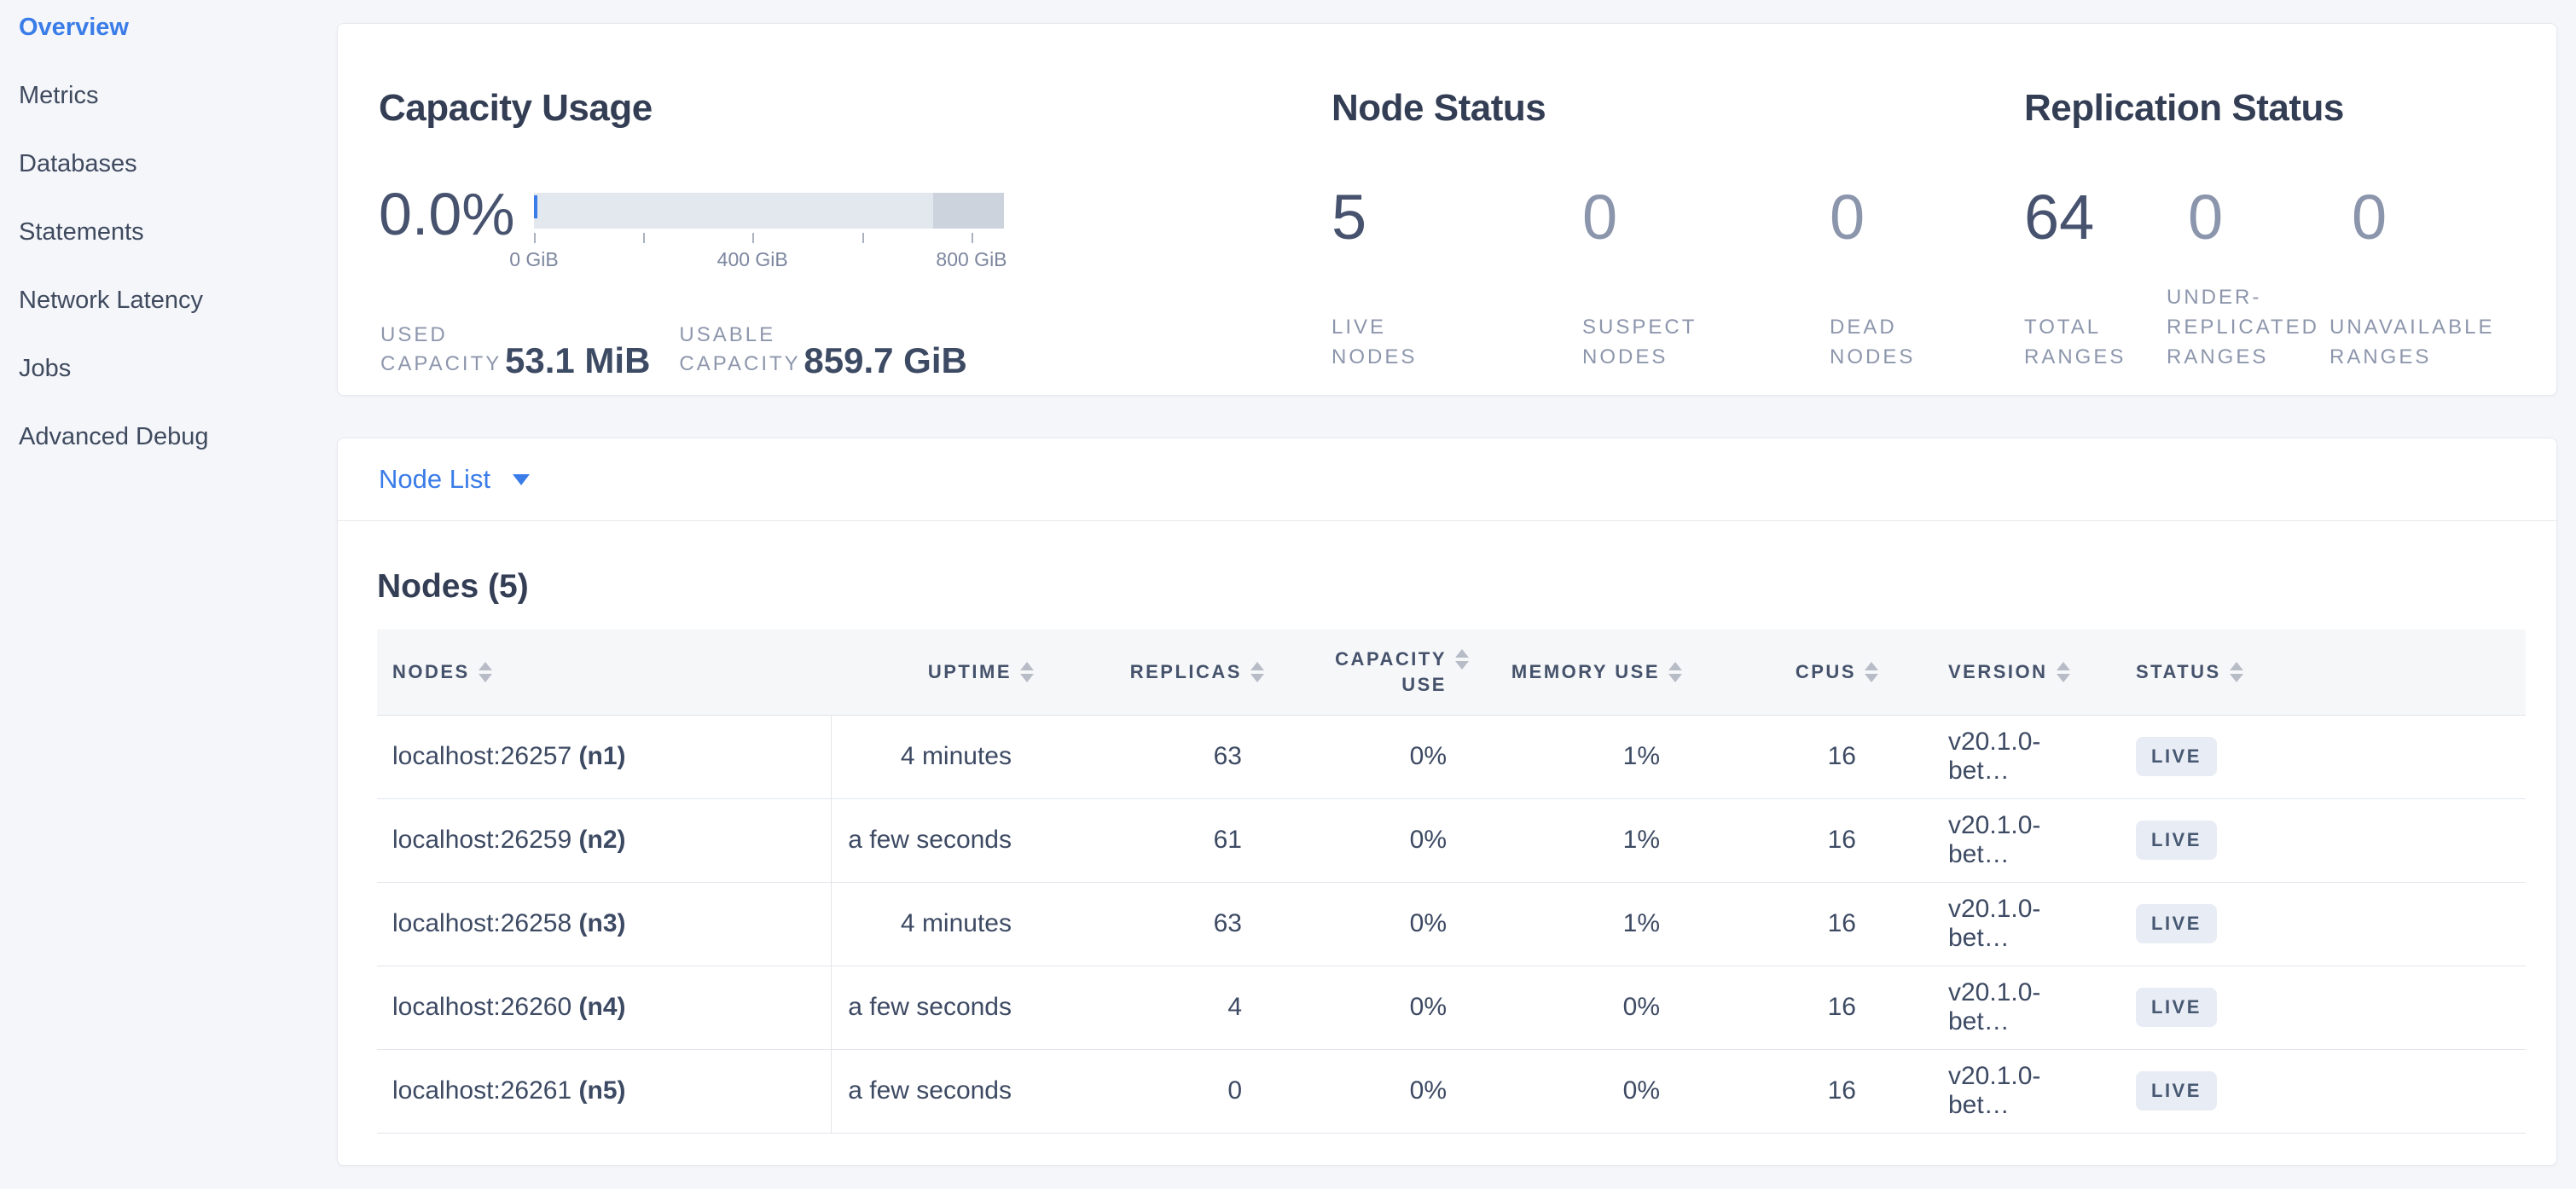 The height and width of the screenshot is (1189, 2576). What do you see at coordinates (2176, 1091) in the screenshot?
I see `status-badge: LIVE` at bounding box center [2176, 1091].